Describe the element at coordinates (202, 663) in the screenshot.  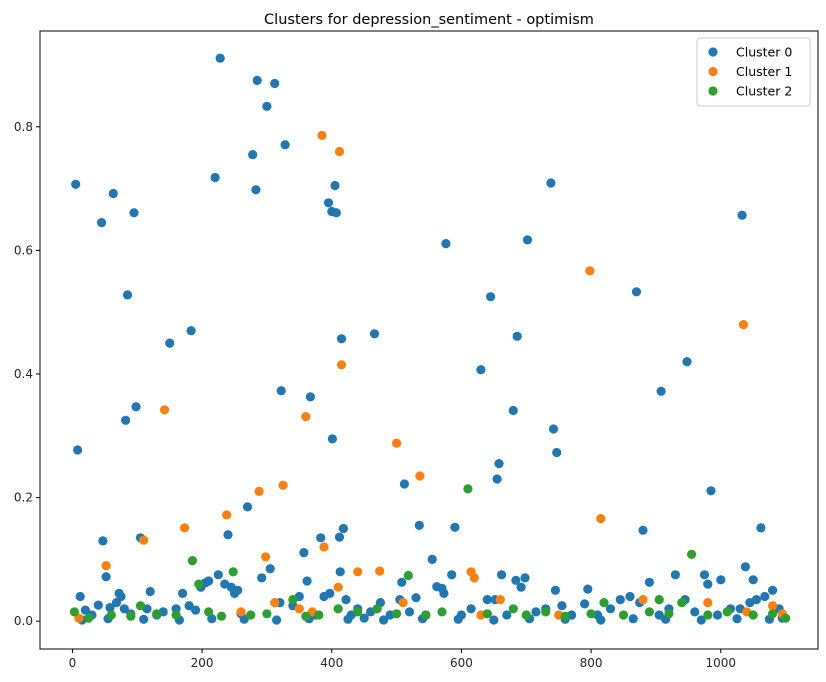
I see `x-tick-label: 200` at that location.